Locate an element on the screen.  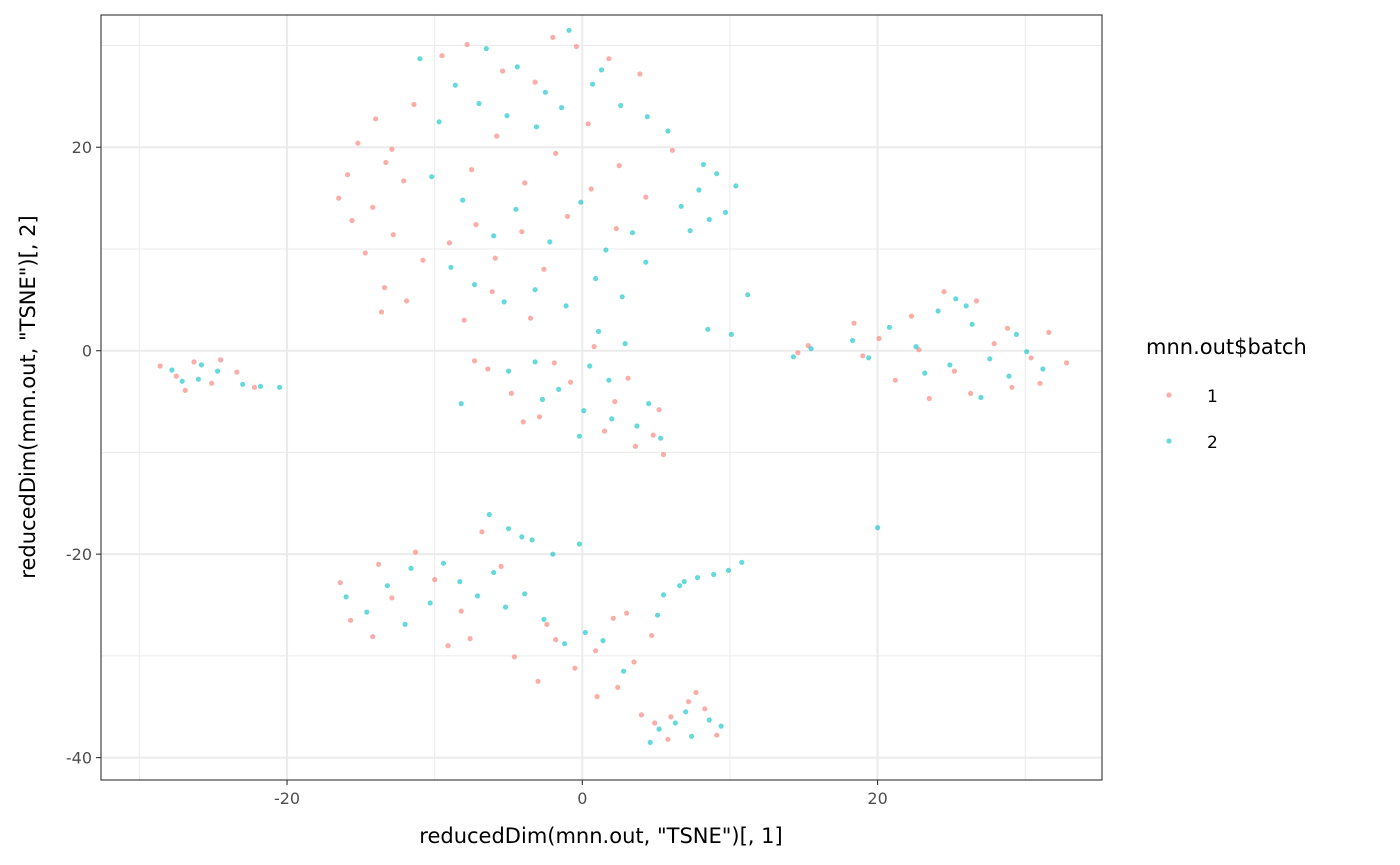
legend-items: 12 is located at coordinates (1192, 420).